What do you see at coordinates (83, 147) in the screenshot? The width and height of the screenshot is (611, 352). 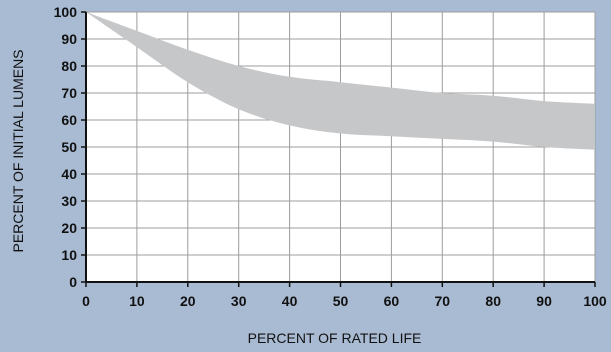 I see `y-tick-marks` at bounding box center [83, 147].